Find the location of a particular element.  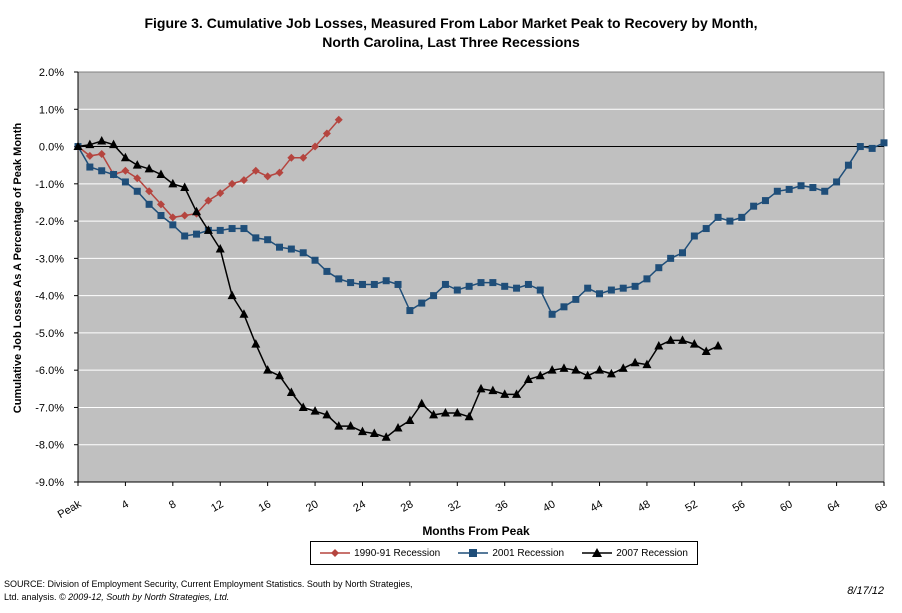

x-tick-label: 40 is located at coordinates (549, 506).